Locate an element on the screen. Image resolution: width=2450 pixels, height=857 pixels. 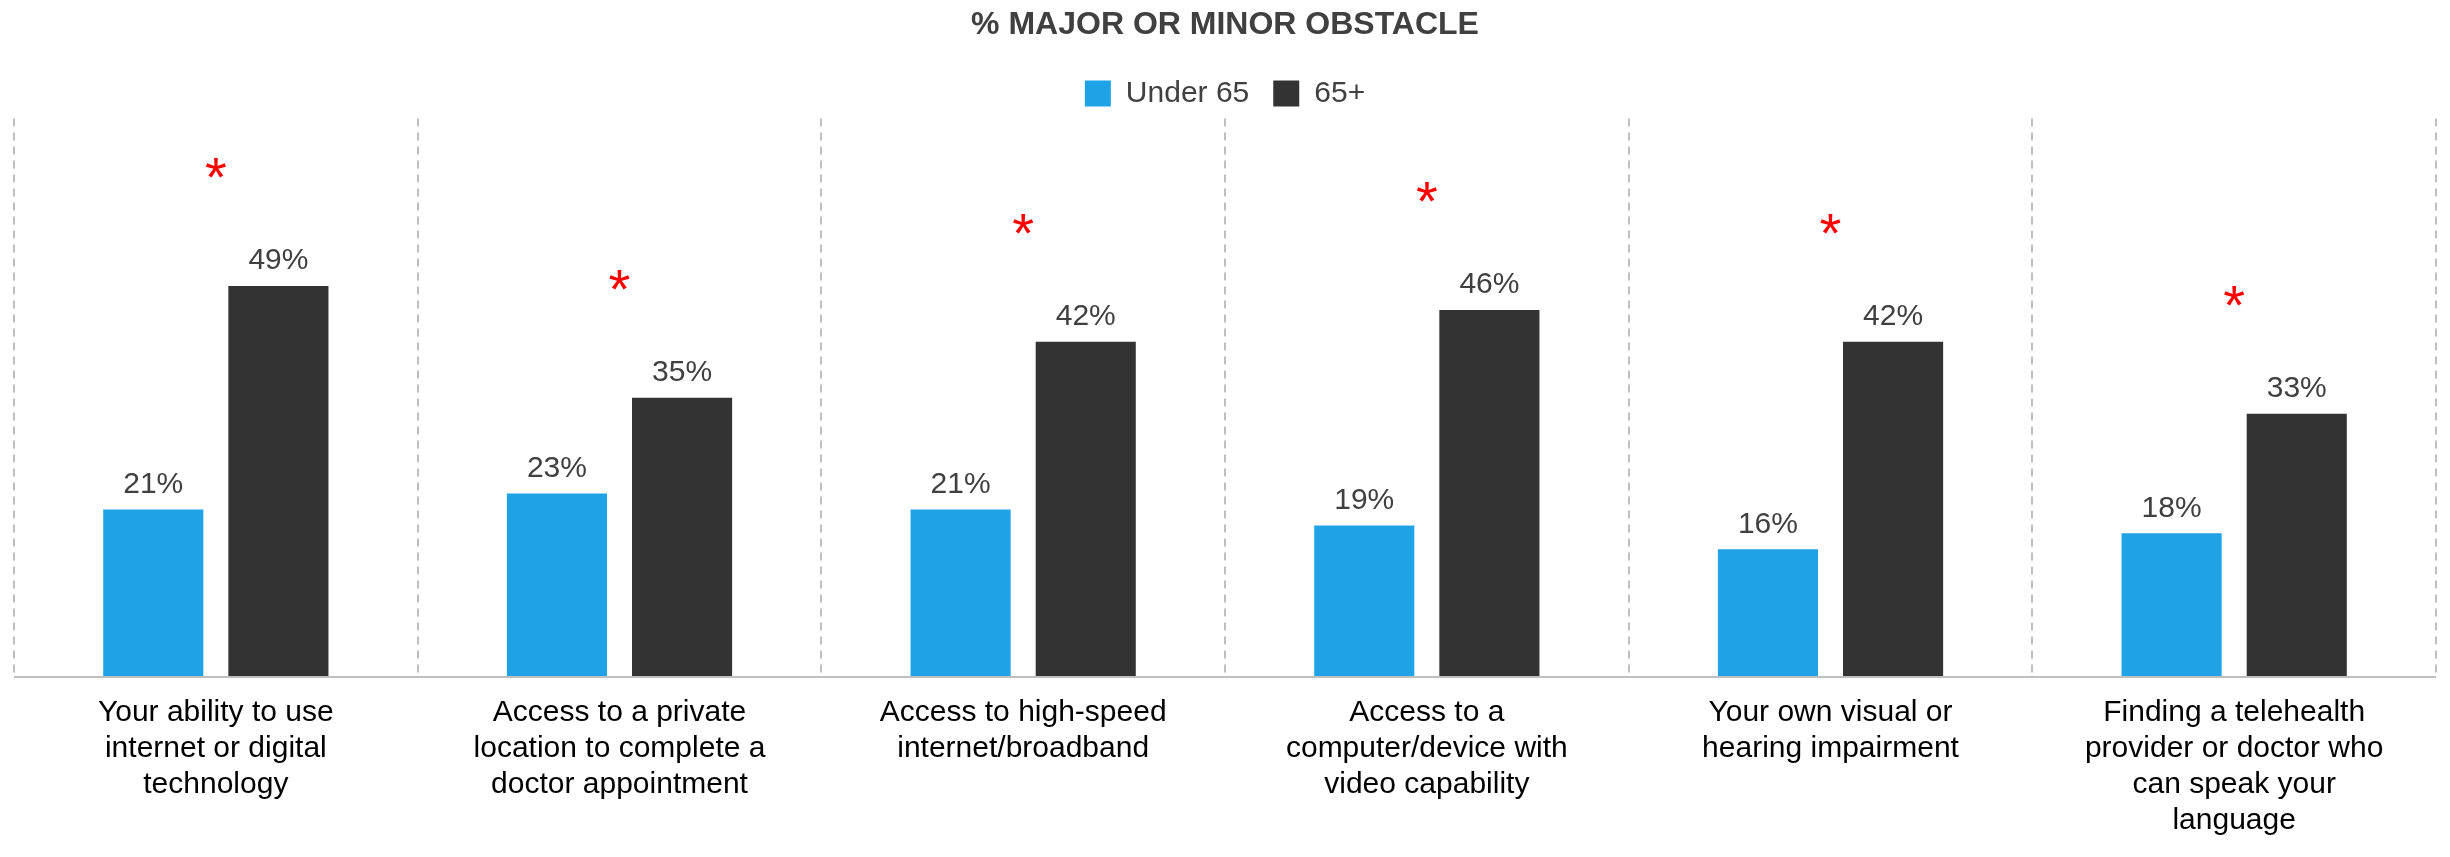
data-label: 35% is located at coordinates (682, 370).